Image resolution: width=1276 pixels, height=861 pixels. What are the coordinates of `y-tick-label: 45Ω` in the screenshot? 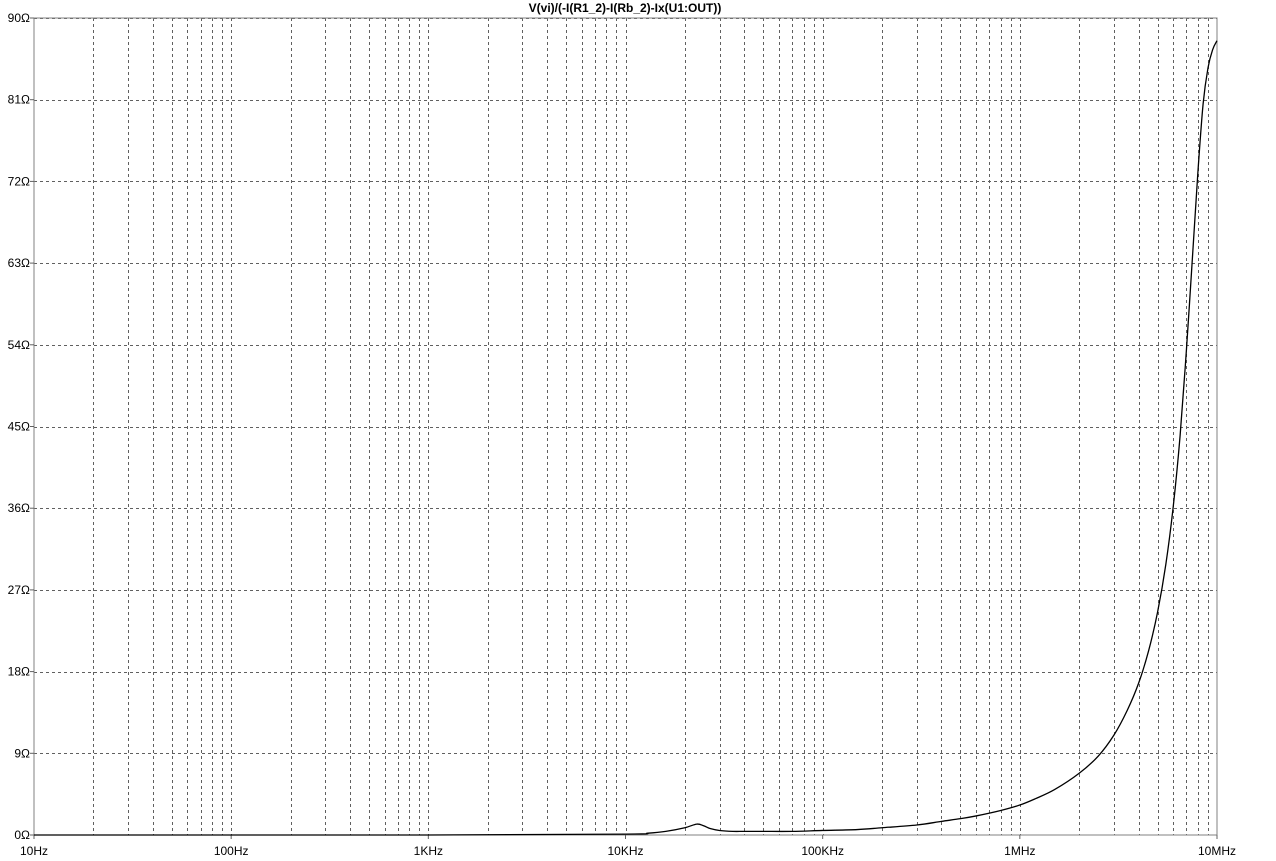 It's located at (19, 427).